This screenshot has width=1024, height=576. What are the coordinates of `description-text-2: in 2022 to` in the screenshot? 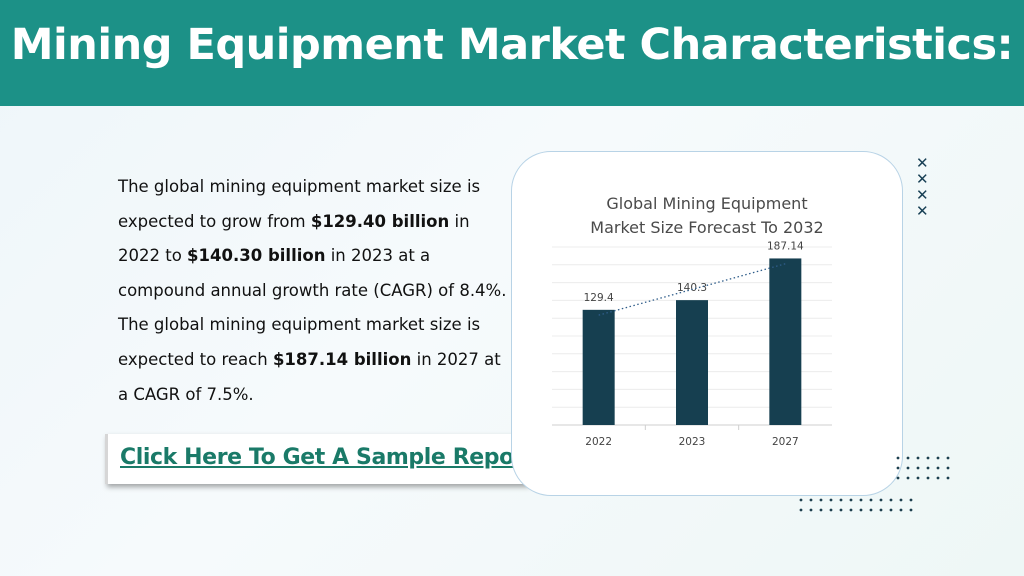 It's located at (294, 238).